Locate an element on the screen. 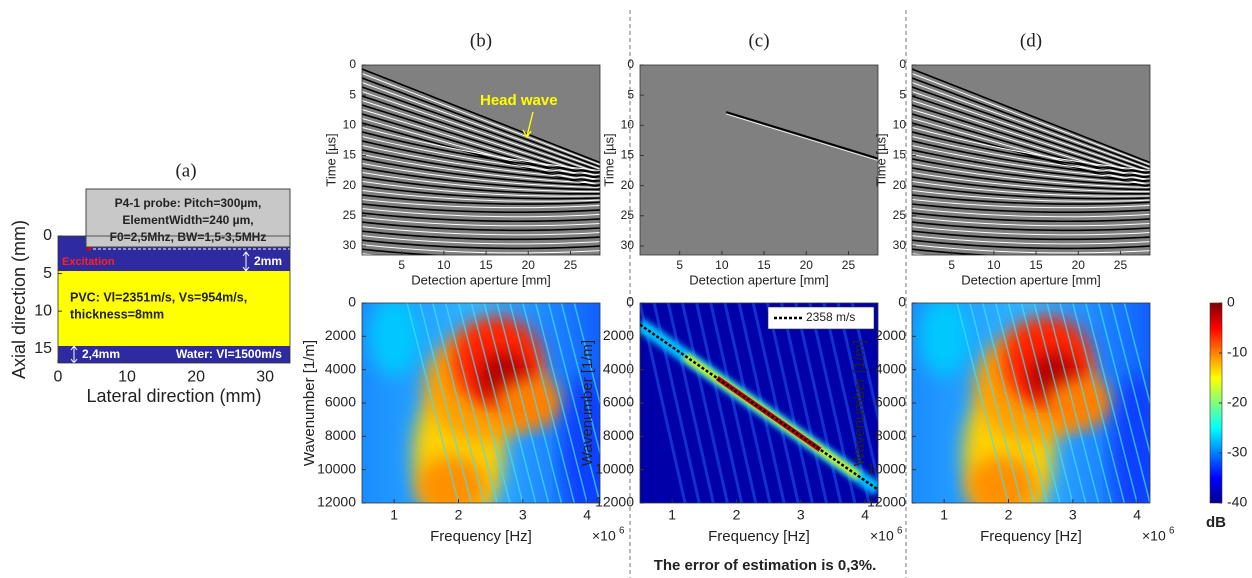 The height and width of the screenshot is (578, 1252). panel-label: (a) is located at coordinates (185, 170).